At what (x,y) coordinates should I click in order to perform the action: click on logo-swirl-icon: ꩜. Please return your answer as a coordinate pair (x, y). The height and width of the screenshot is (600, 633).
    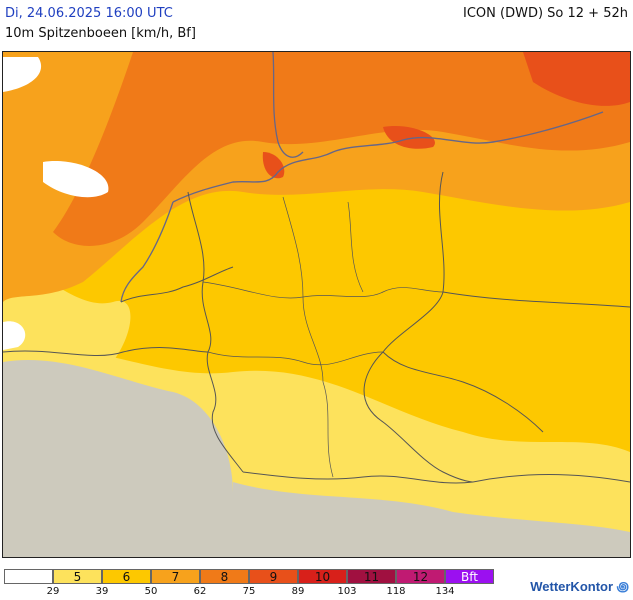
    Looking at the image, I should click on (621, 586).